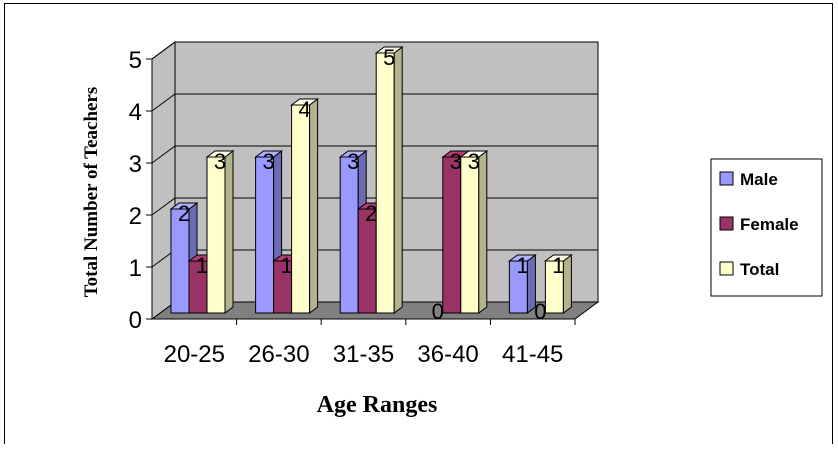 The image size is (838, 449). Describe the element at coordinates (389, 57) in the screenshot. I see `data-label: 5` at that location.